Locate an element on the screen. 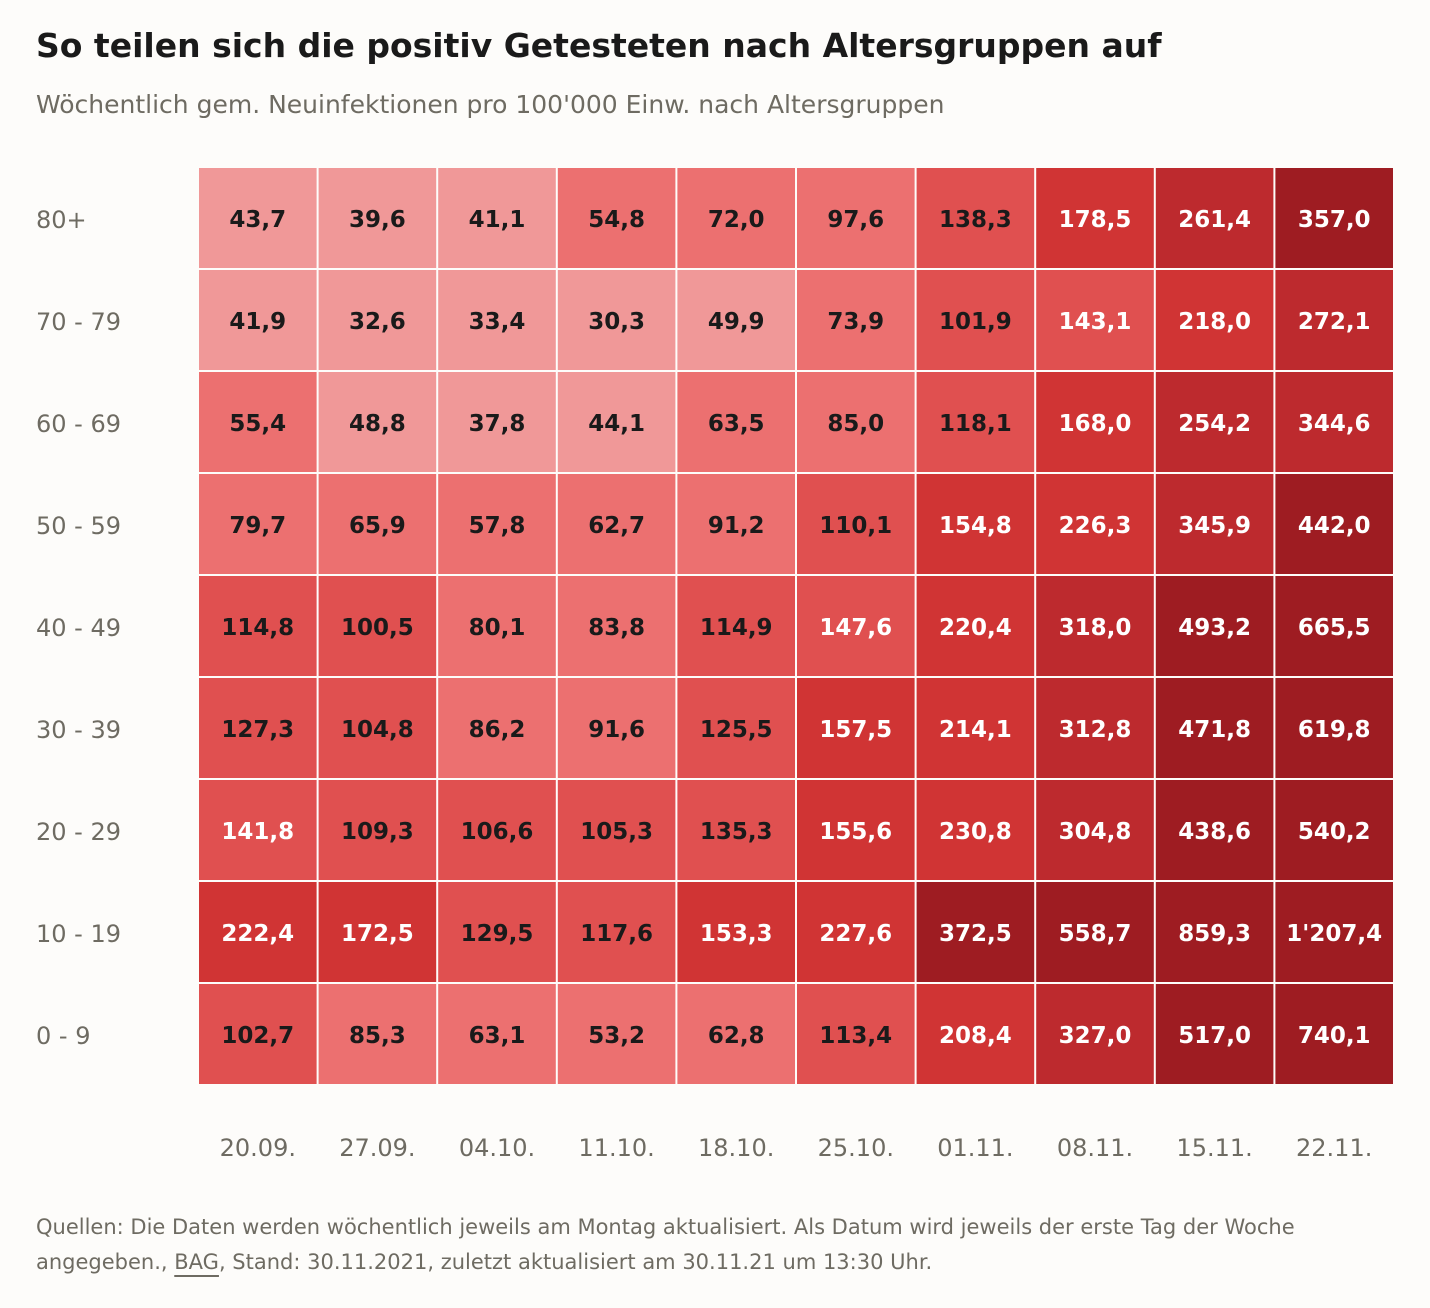 This screenshot has height=1308, width=1430. cell-value-label: 357,0 is located at coordinates (1334, 220).